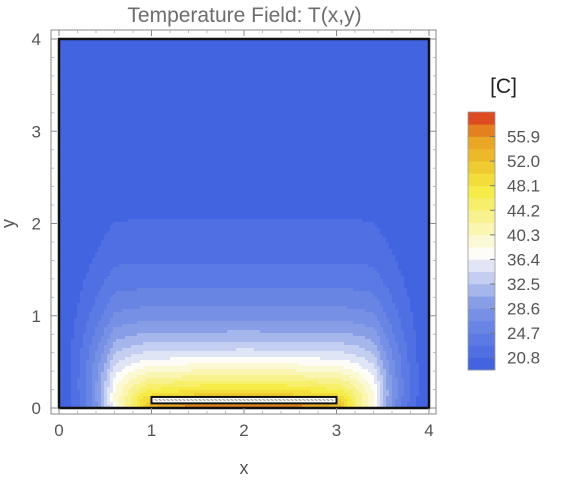 The width and height of the screenshot is (562, 482). Describe the element at coordinates (36, 316) in the screenshot. I see `y-tick-label: 1` at that location.